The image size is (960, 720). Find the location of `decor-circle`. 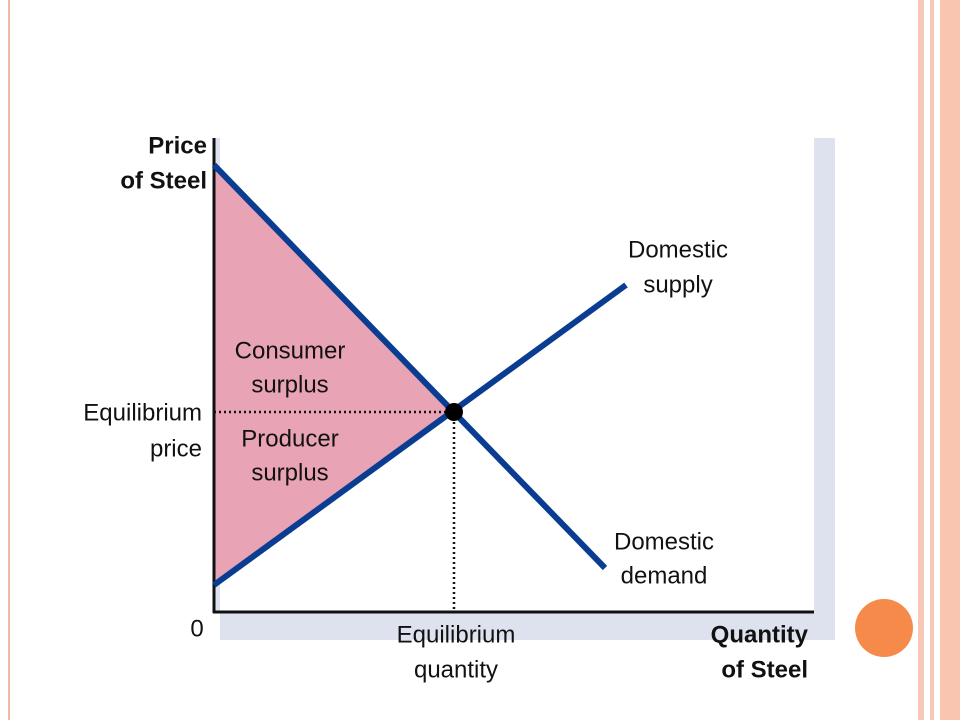

decor-circle is located at coordinates (884, 628).